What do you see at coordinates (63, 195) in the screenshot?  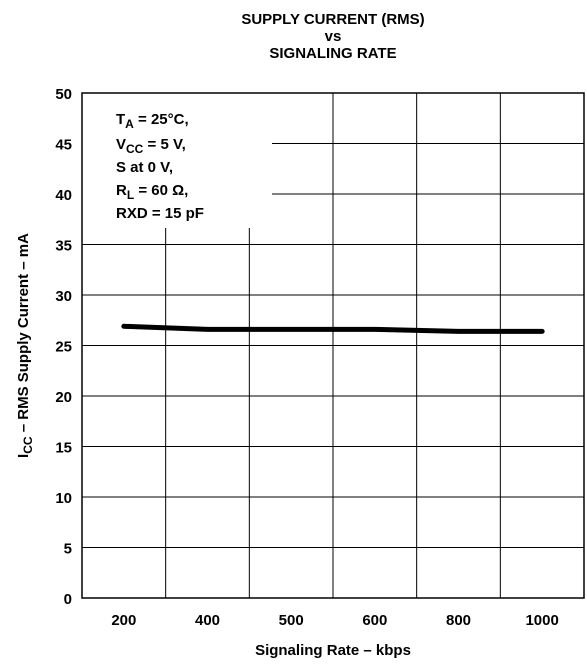 I see `y-tick-label: 40` at bounding box center [63, 195].